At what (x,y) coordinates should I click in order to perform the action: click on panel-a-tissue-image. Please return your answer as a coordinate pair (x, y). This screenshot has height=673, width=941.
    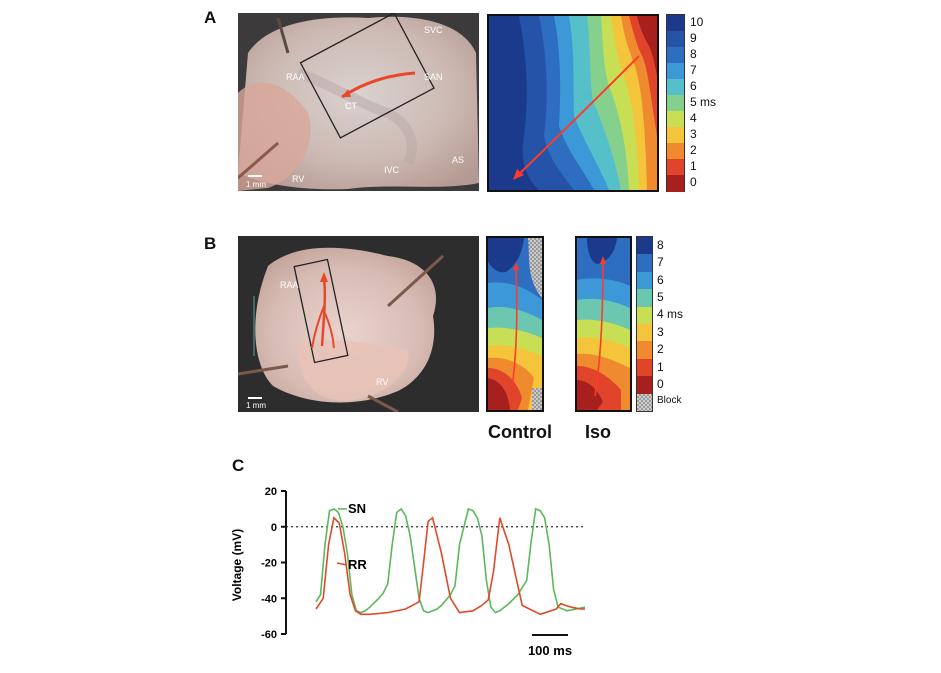
    Looking at the image, I should click on (358, 102).